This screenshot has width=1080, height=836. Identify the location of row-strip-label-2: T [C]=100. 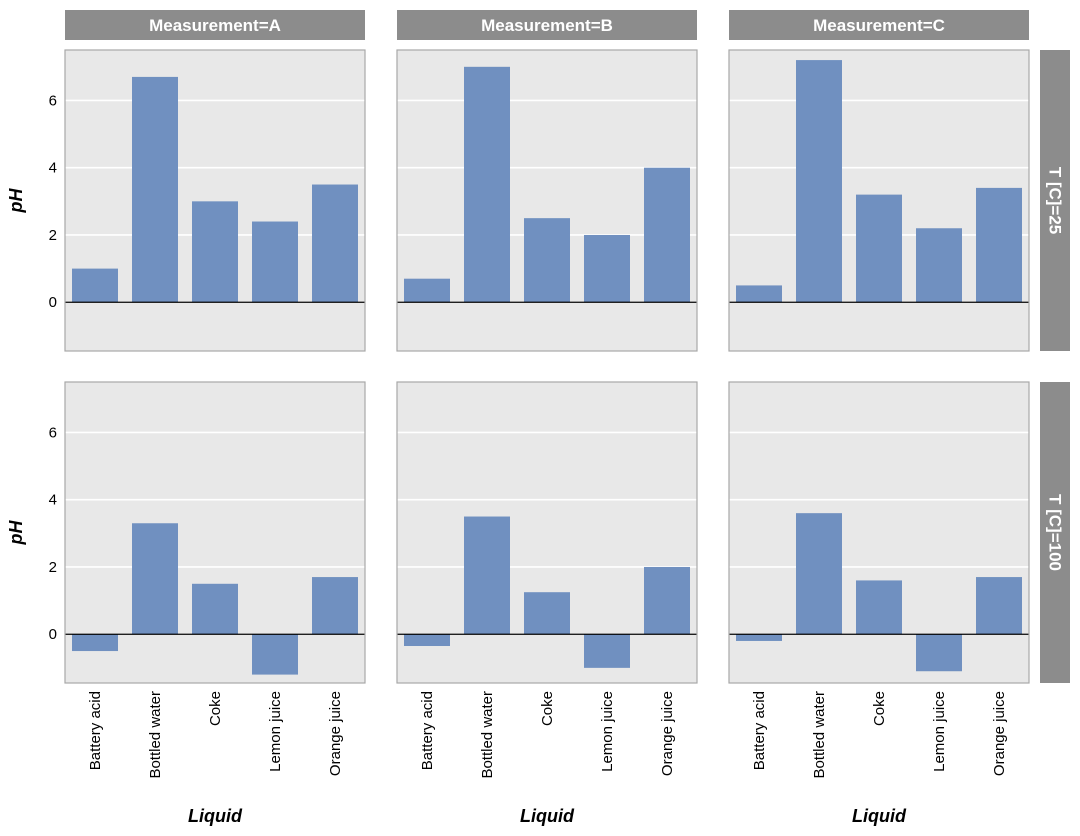
(1055, 532).